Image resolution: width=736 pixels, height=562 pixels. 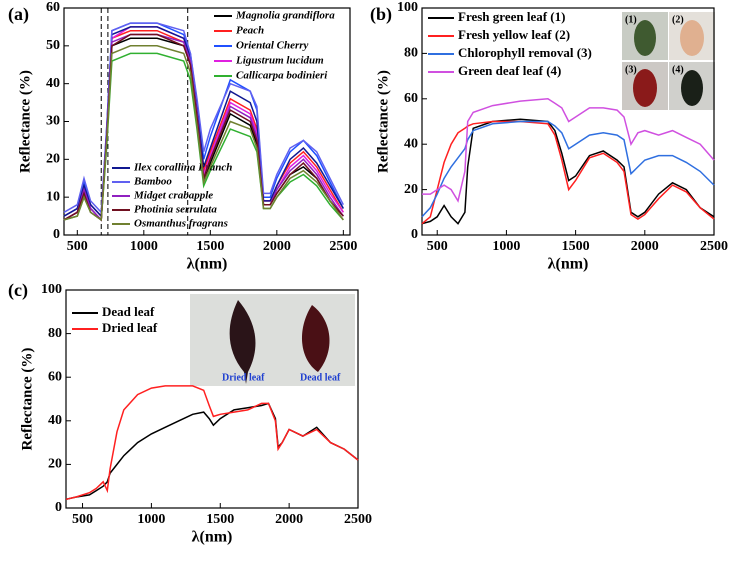 I want to click on legend-label: Dead leaf, so click(x=128, y=311).